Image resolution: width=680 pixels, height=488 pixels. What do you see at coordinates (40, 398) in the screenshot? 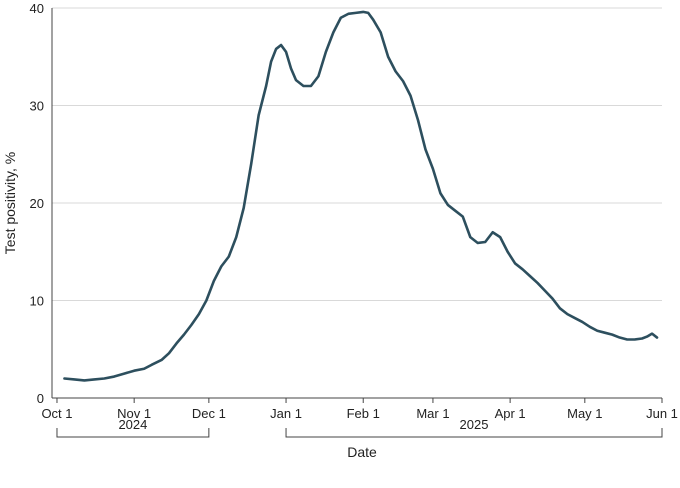
I see `y-tick-label: 0` at bounding box center [40, 398].